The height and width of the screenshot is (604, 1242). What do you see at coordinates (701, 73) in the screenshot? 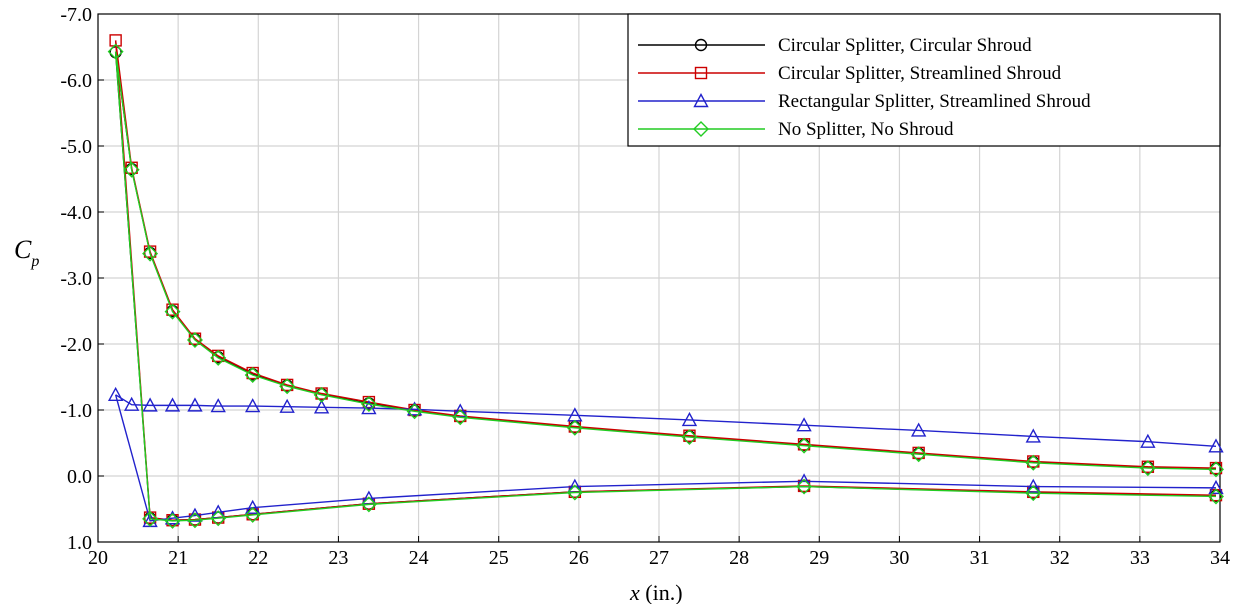
I see `legend-marker-square` at bounding box center [701, 73].